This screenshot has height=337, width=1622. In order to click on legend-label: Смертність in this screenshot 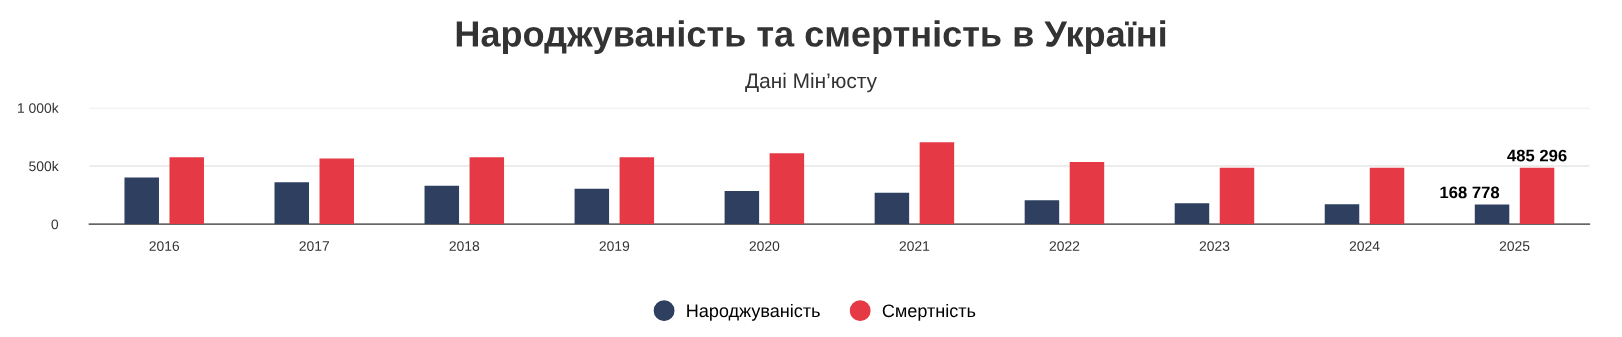, I will do `click(929, 312)`.